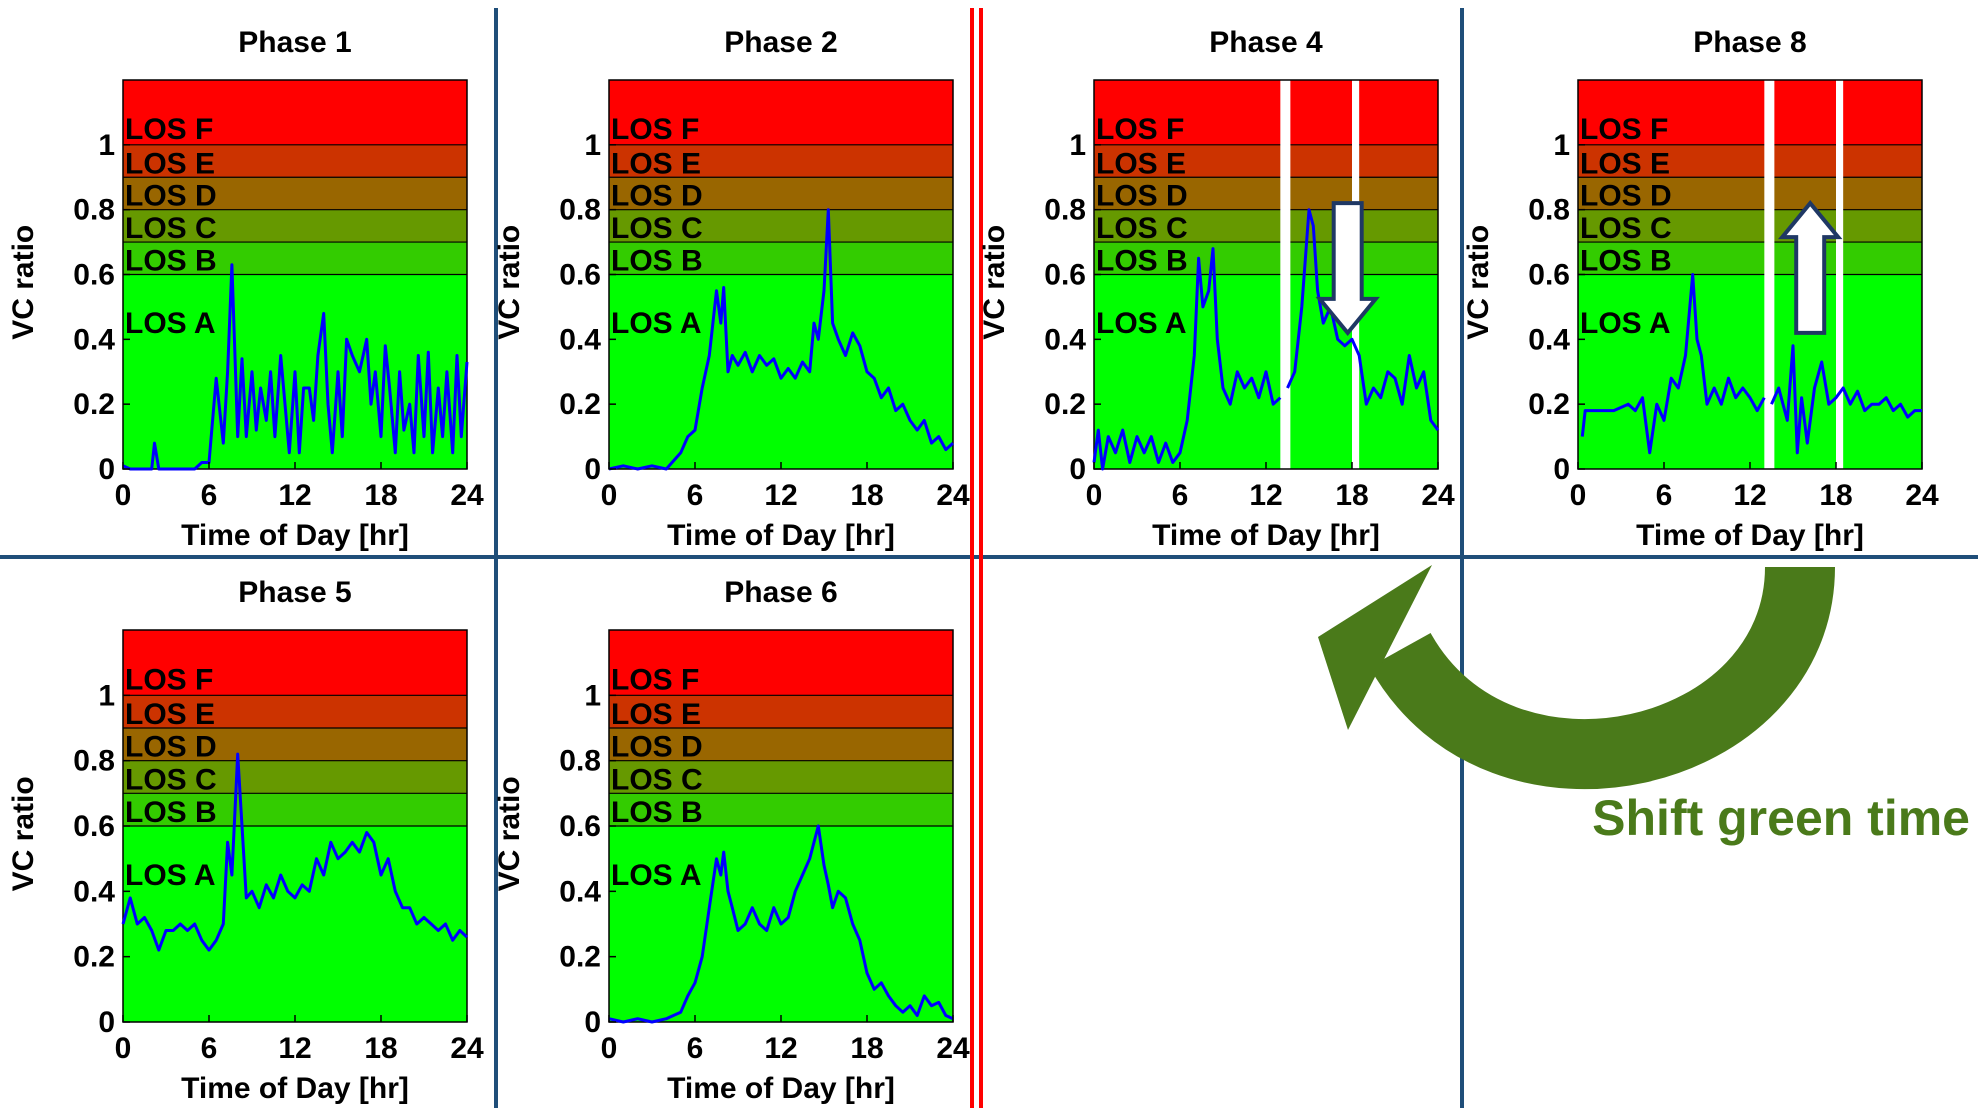  What do you see at coordinates (1749, 42) in the screenshot?
I see `chart-title: Phase 8` at bounding box center [1749, 42].